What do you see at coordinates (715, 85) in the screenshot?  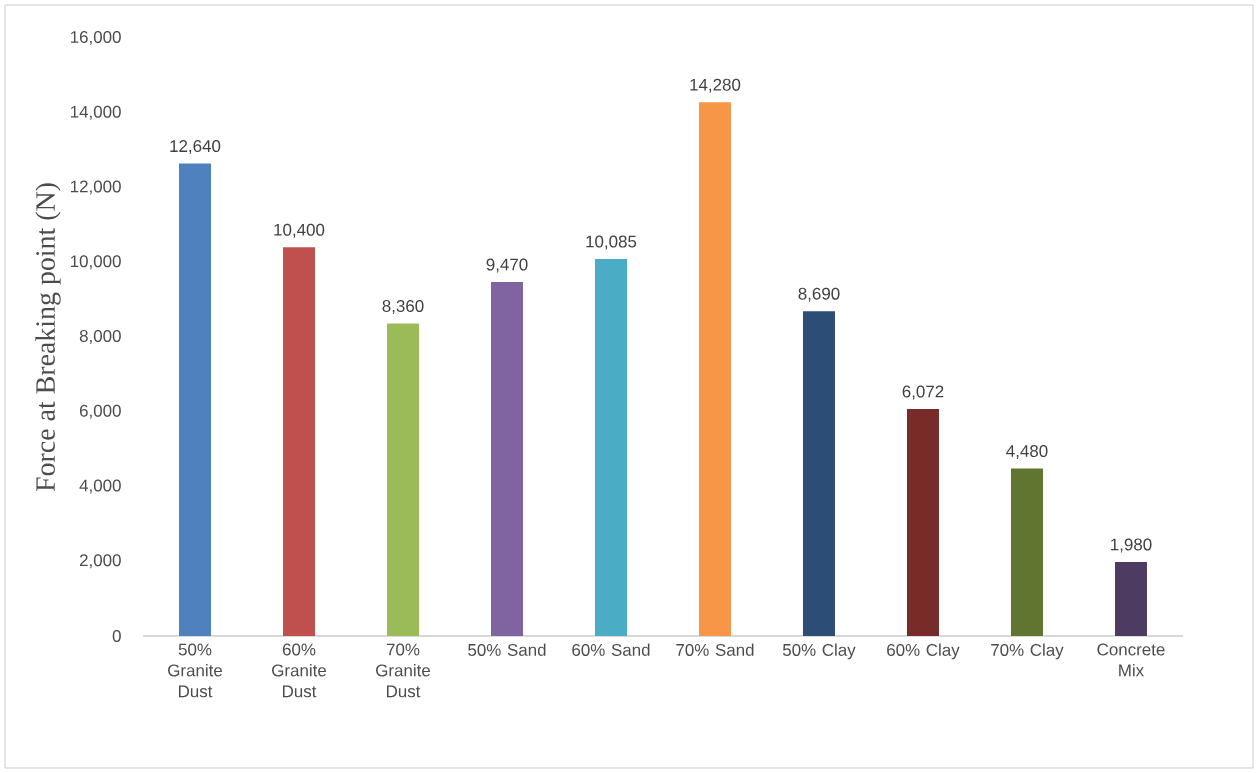 I see `data-label: 14,280` at bounding box center [715, 85].